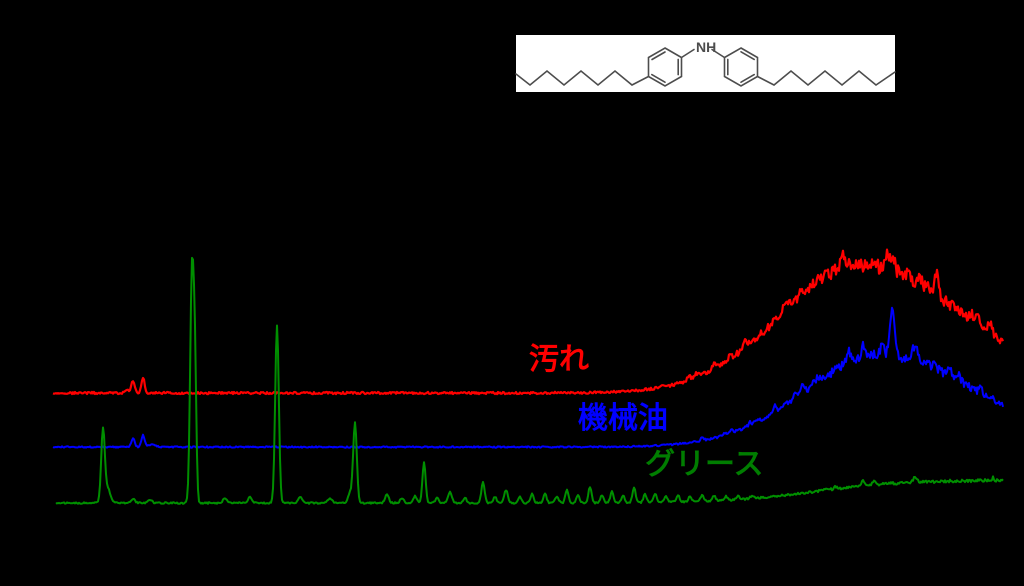  What do you see at coordinates (582, 78) in the screenshot?
I see `alkyl-chain-left` at bounding box center [582, 78].